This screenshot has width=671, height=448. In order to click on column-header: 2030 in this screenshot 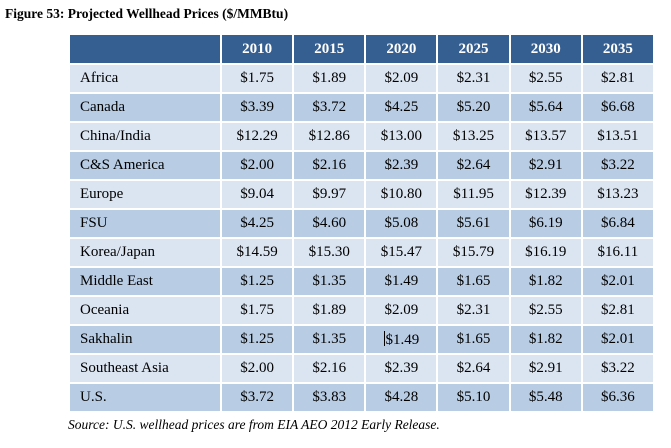, I will do `click(545, 49)`.